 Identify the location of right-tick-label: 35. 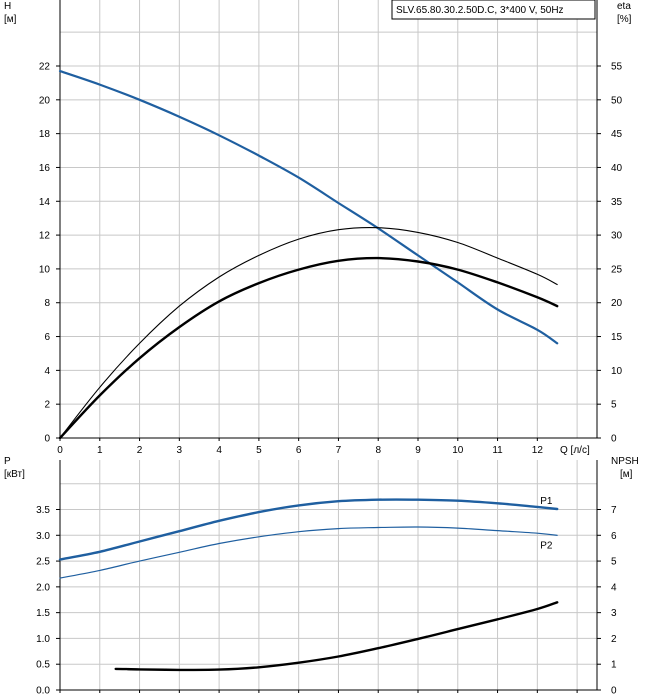
(617, 202).